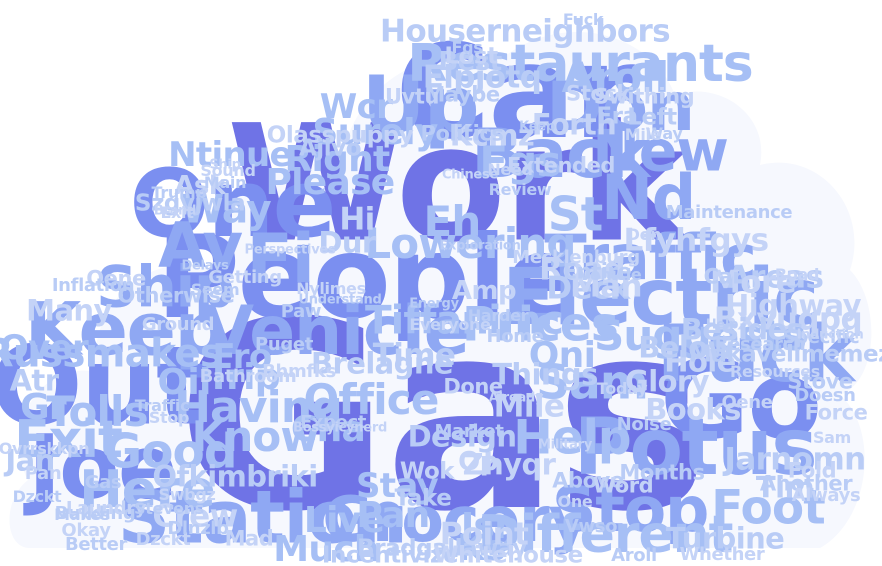 The image size is (882, 566). I want to click on cloud-word: Dzckt, so click(163, 539).